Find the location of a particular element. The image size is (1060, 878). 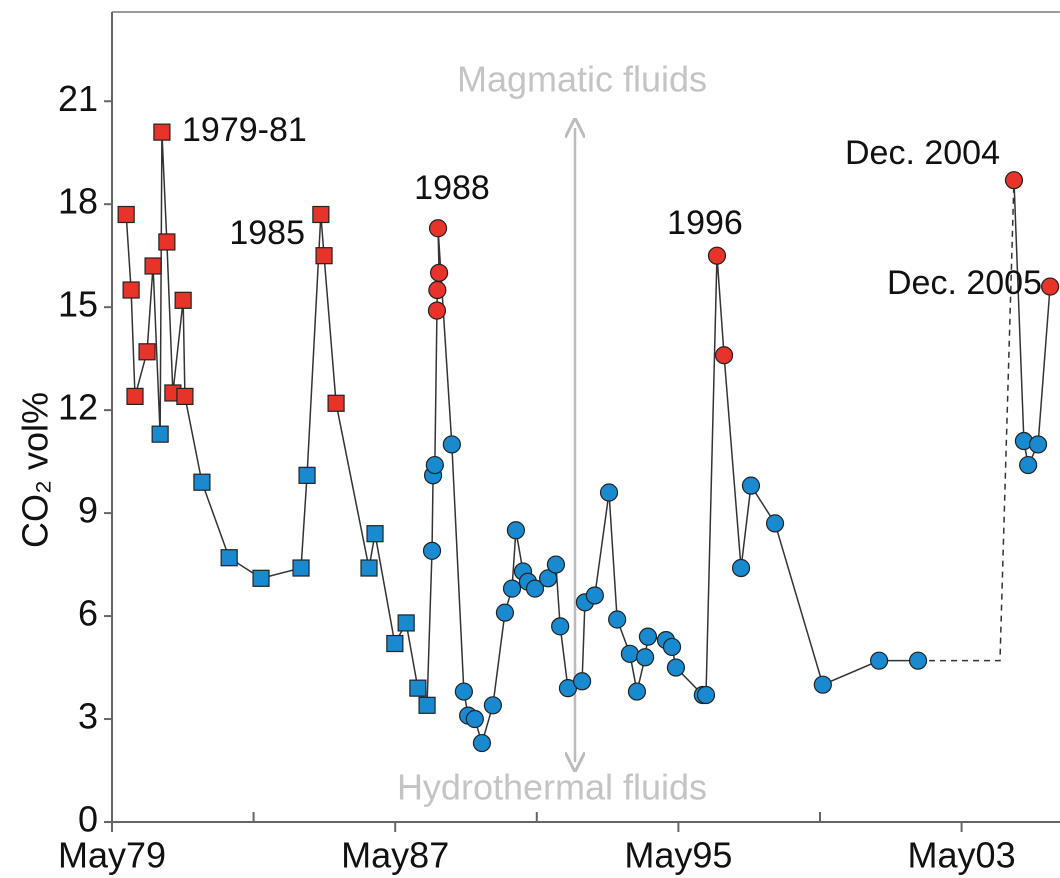

x-tick-label: May87 is located at coordinates (395, 855).